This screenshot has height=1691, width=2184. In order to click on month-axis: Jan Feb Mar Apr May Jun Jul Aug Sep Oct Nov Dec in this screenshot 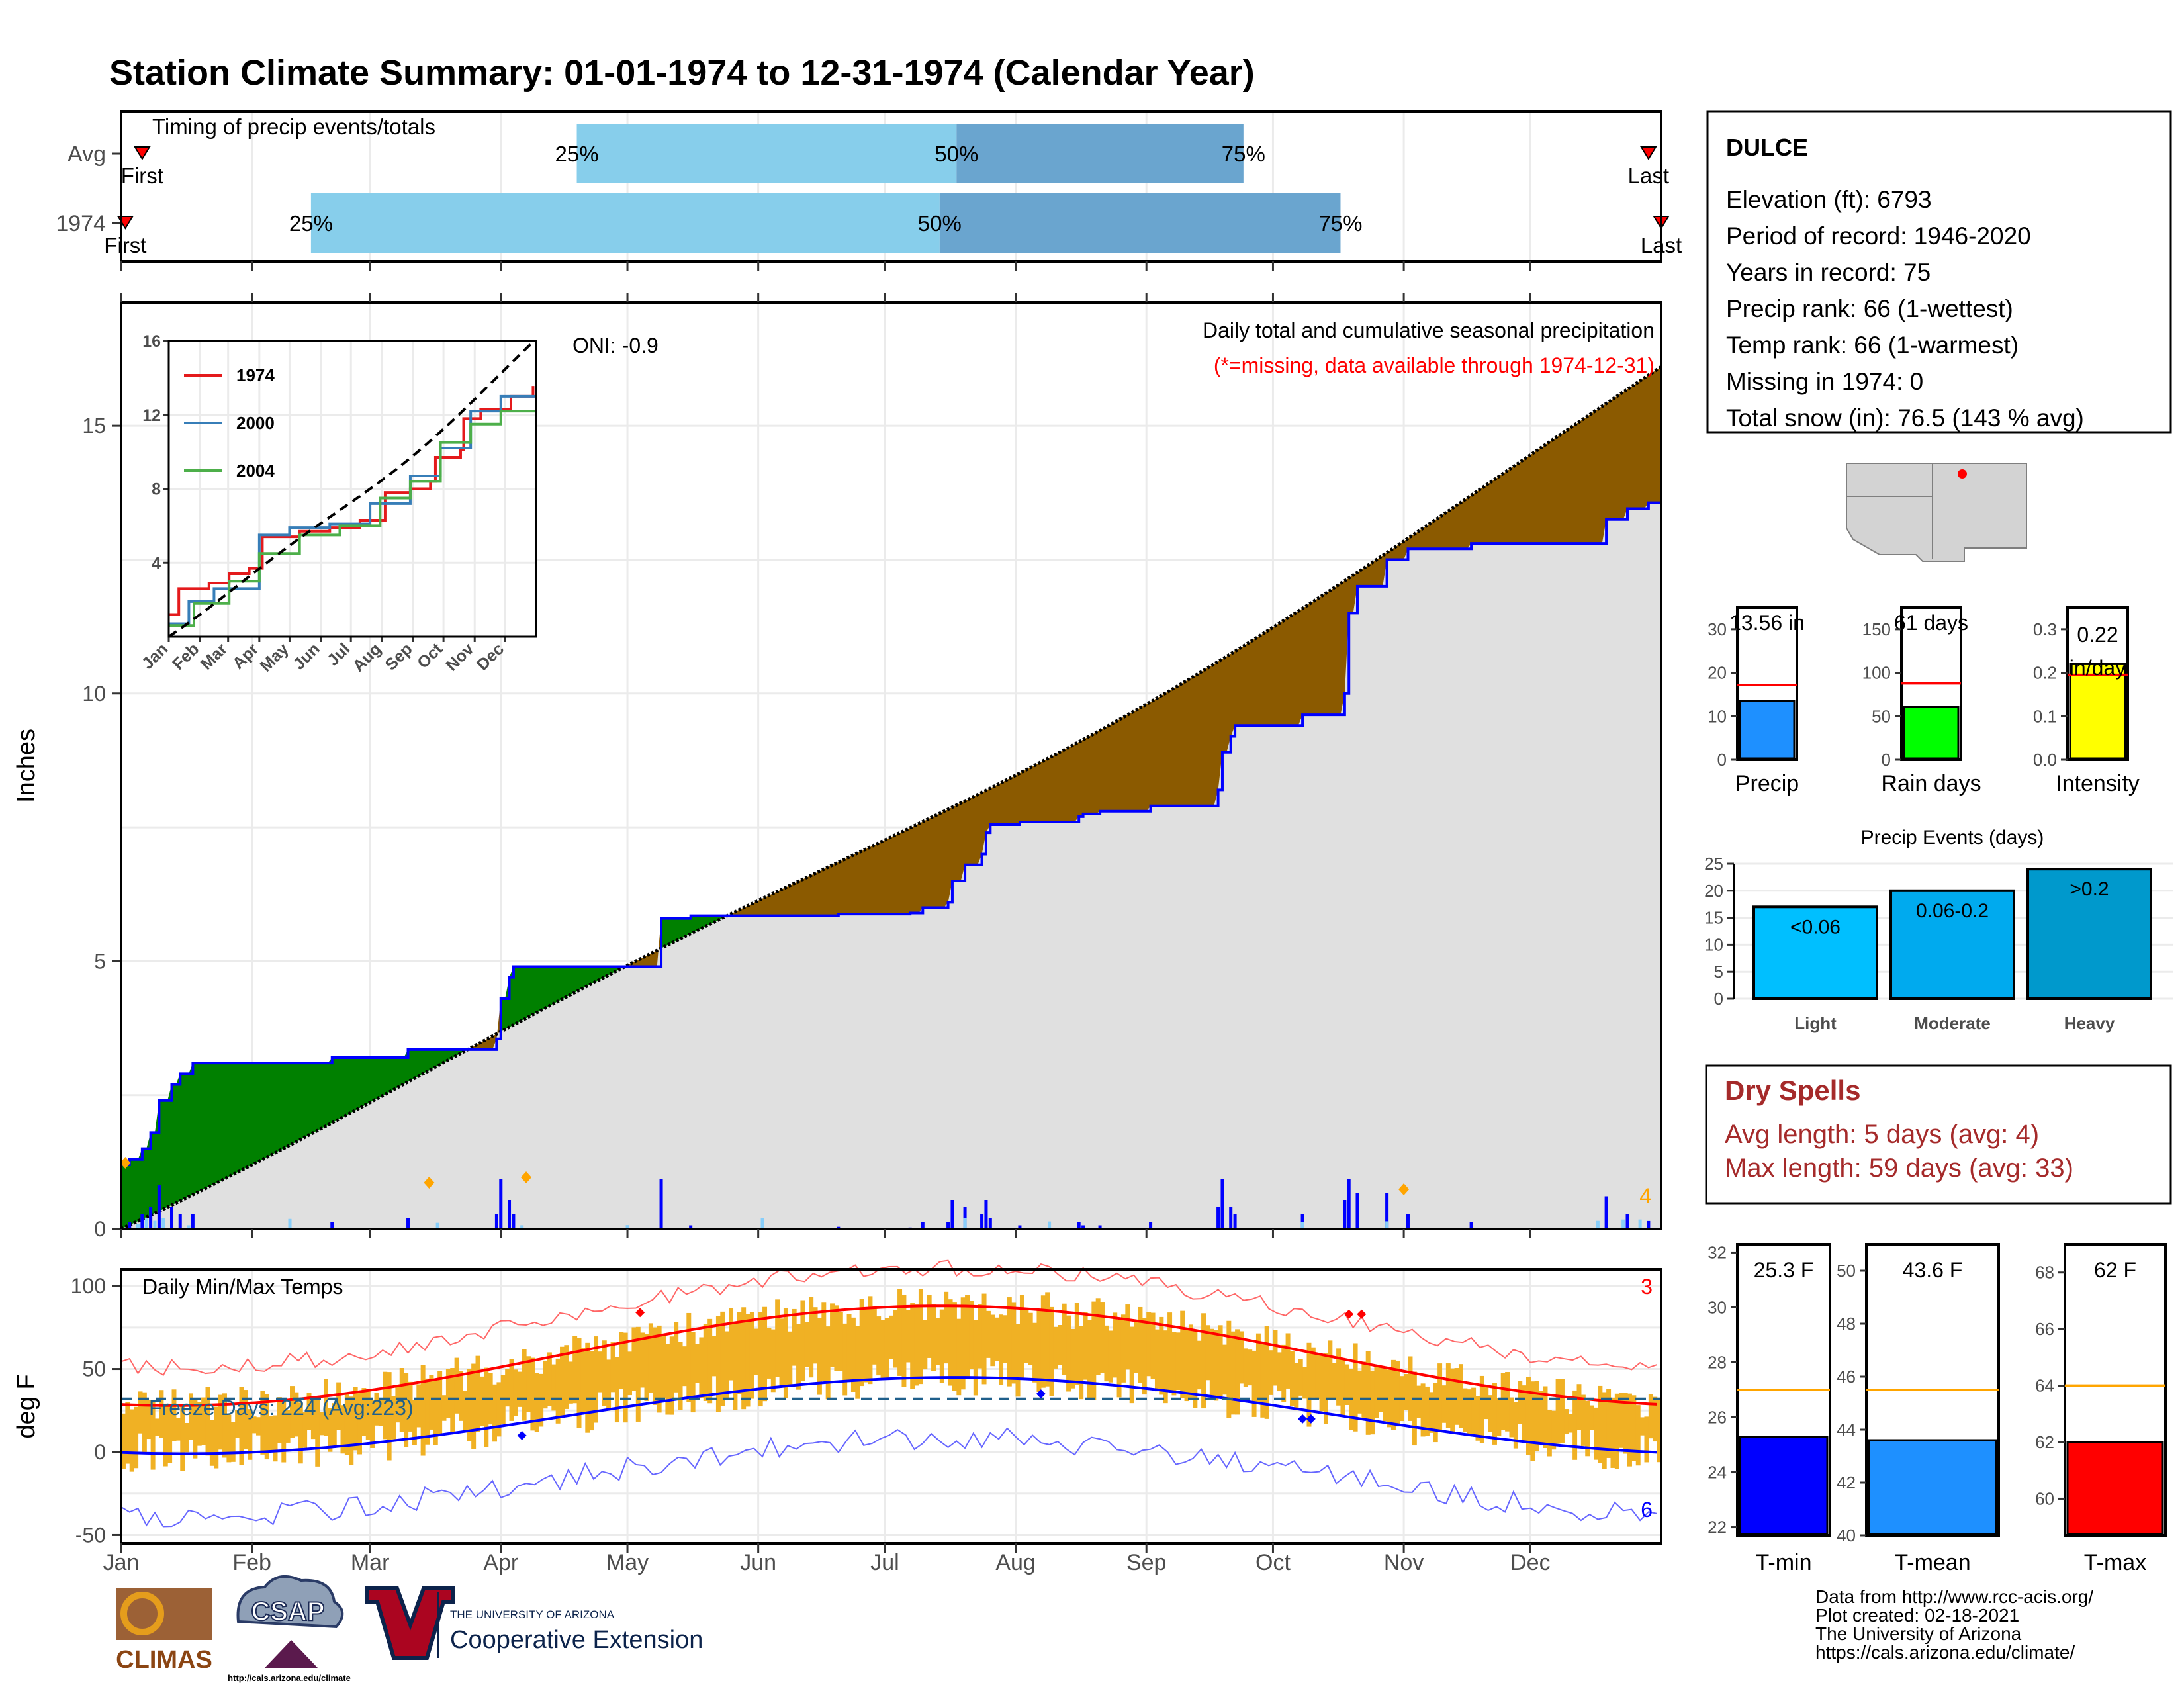, I will do `click(827, 1563)`.